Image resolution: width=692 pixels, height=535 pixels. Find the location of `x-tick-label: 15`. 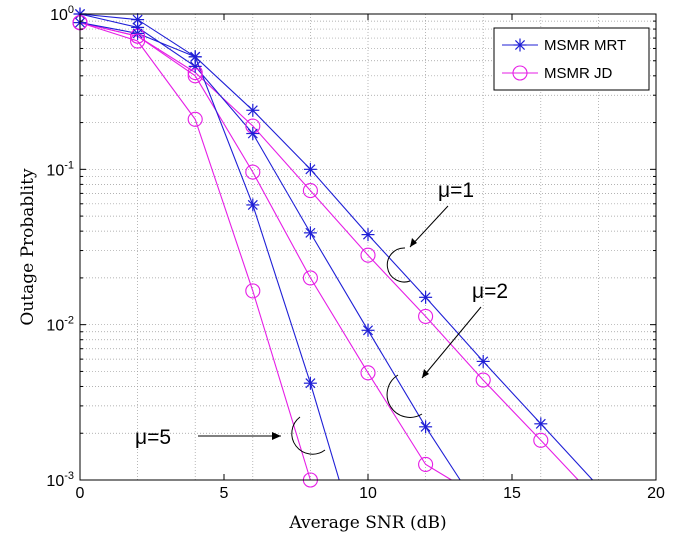

x-tick-label: 15 is located at coordinates (512, 493).